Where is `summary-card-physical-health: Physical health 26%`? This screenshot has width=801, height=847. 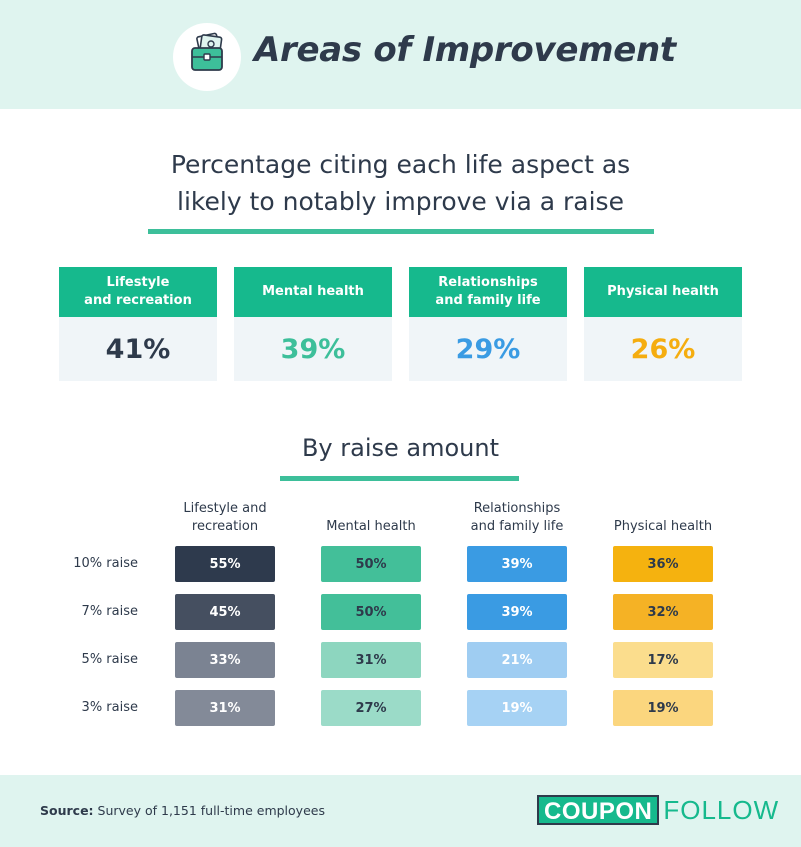
summary-card-physical-health: Physical health 26% is located at coordinates (663, 324).